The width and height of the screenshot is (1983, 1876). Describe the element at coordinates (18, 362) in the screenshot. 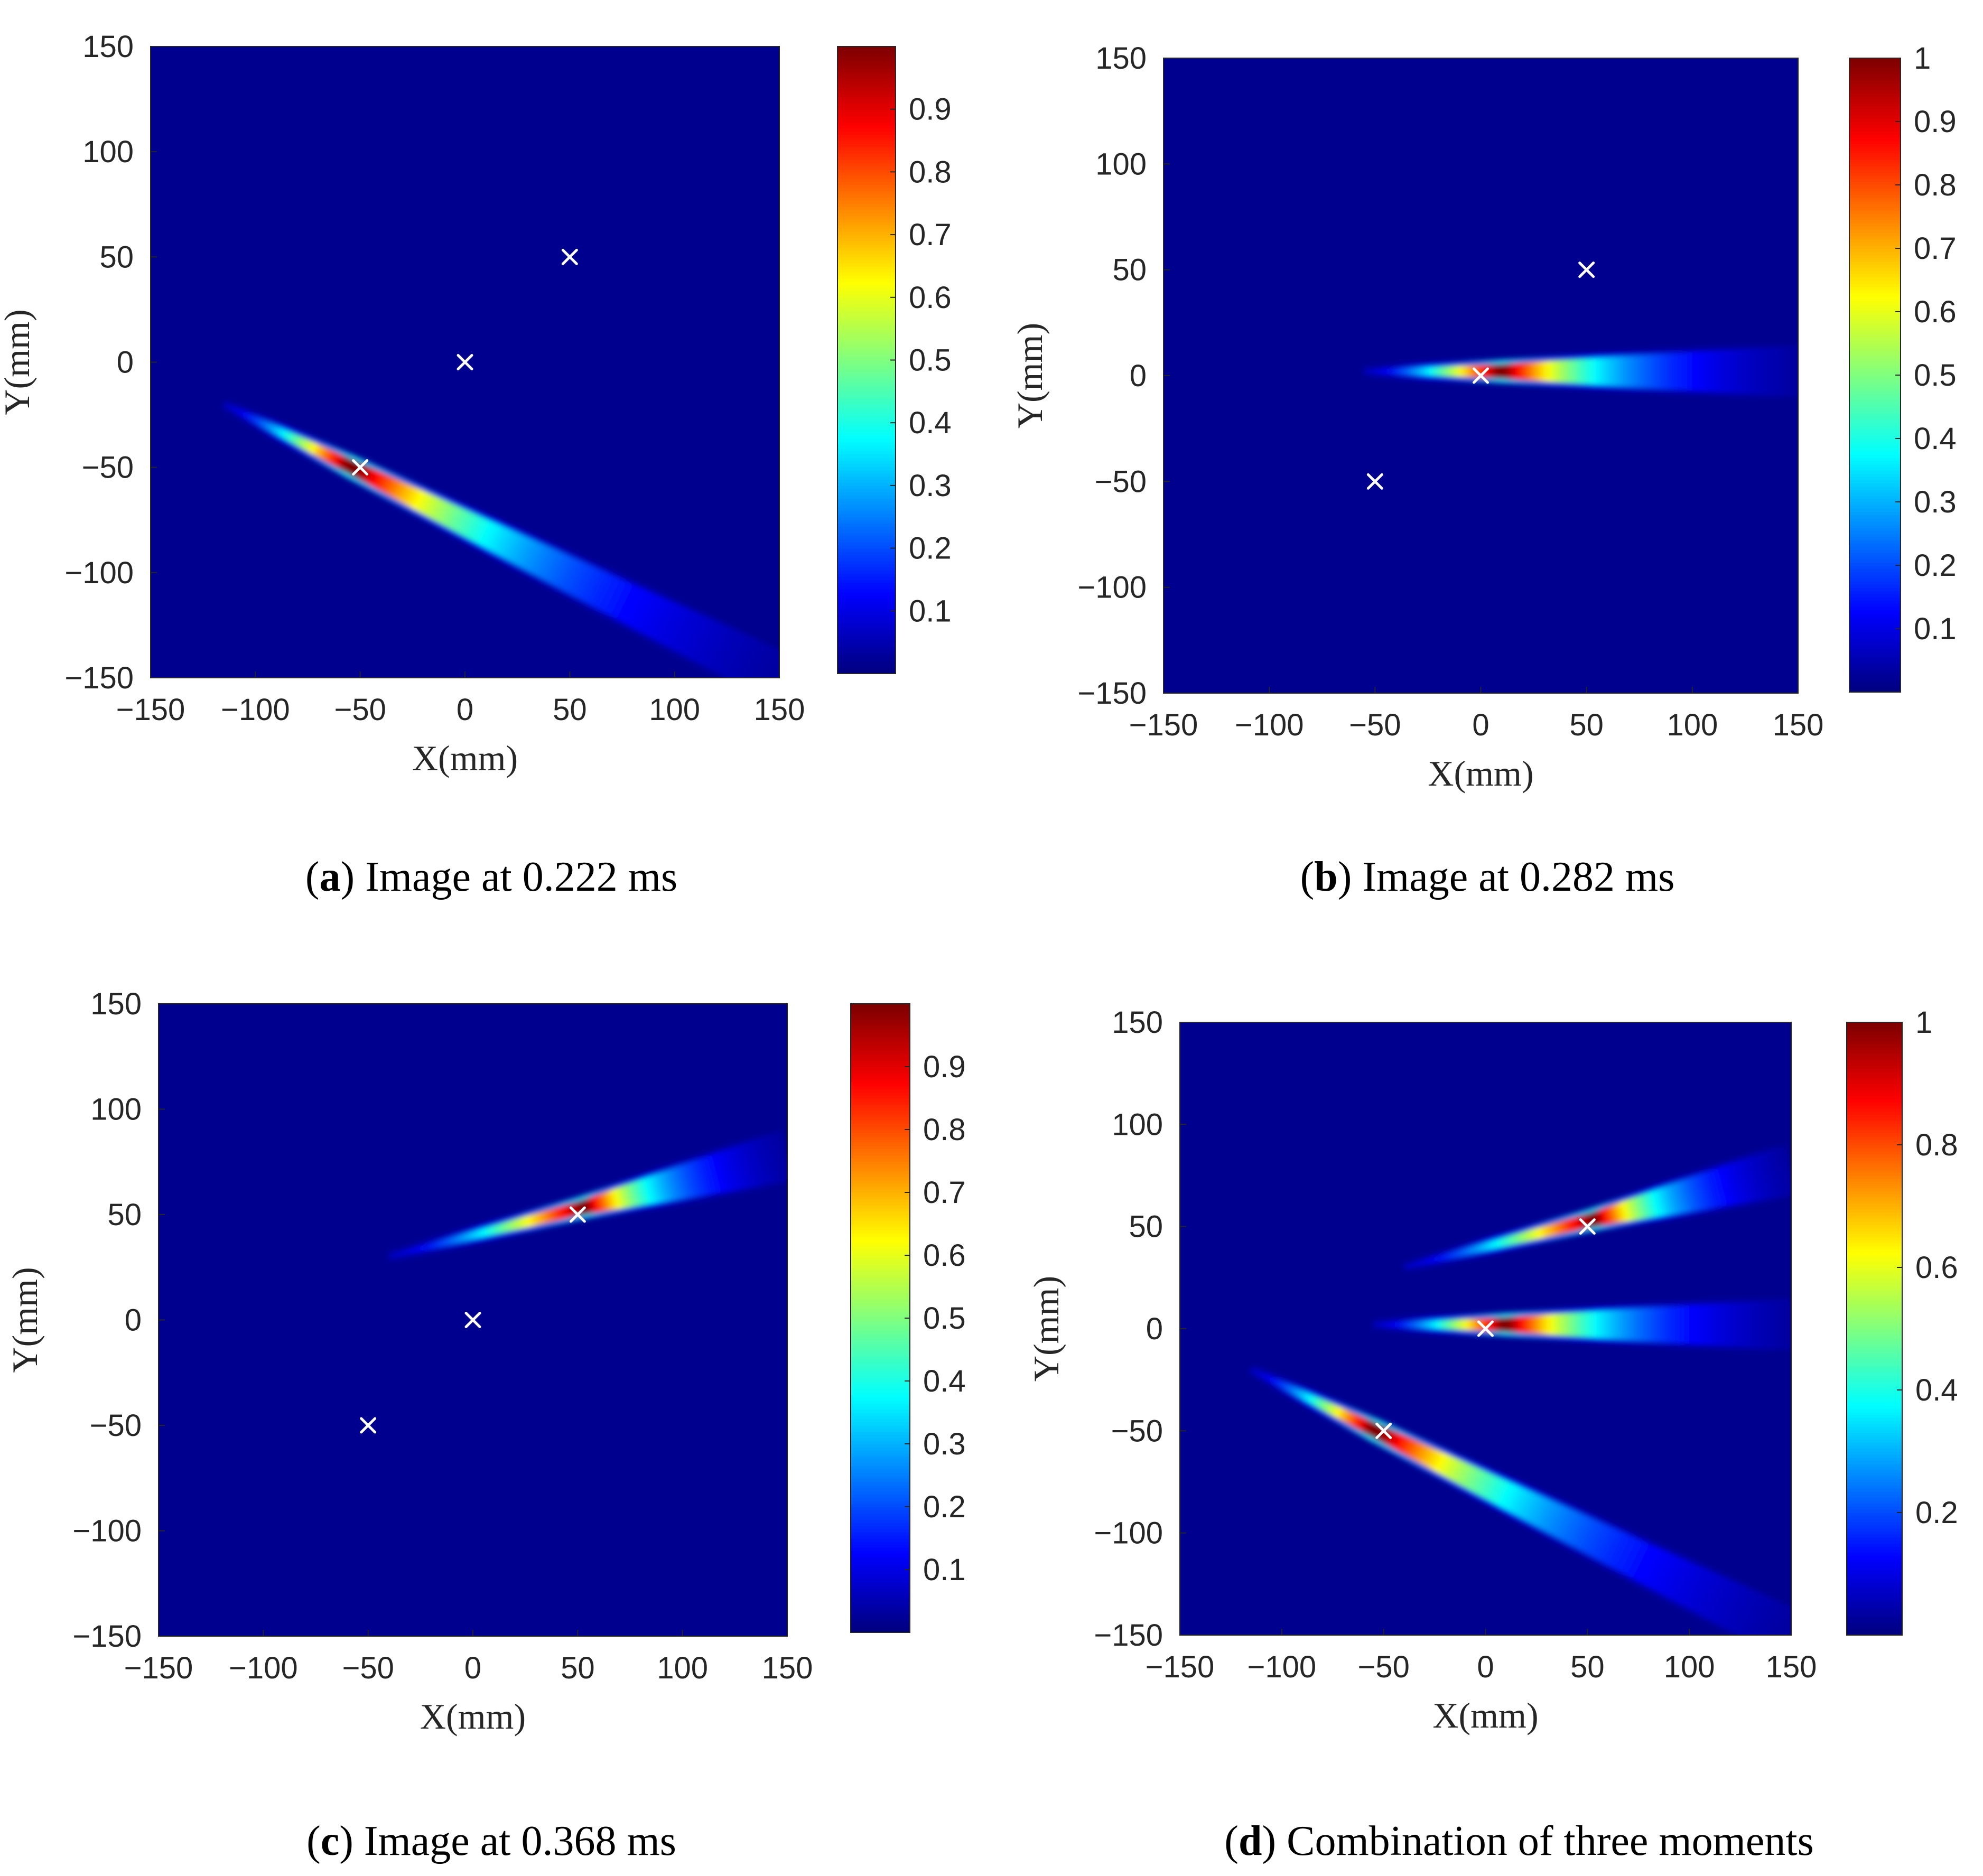

I see `panel-a-ylabel: Y(mm)` at that location.